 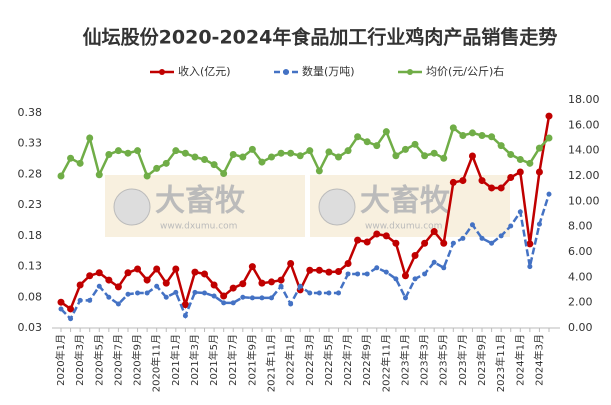 What do you see at coordinates (30, 266) in the screenshot?
I see `y-tick-label: 0.13` at bounding box center [30, 266].